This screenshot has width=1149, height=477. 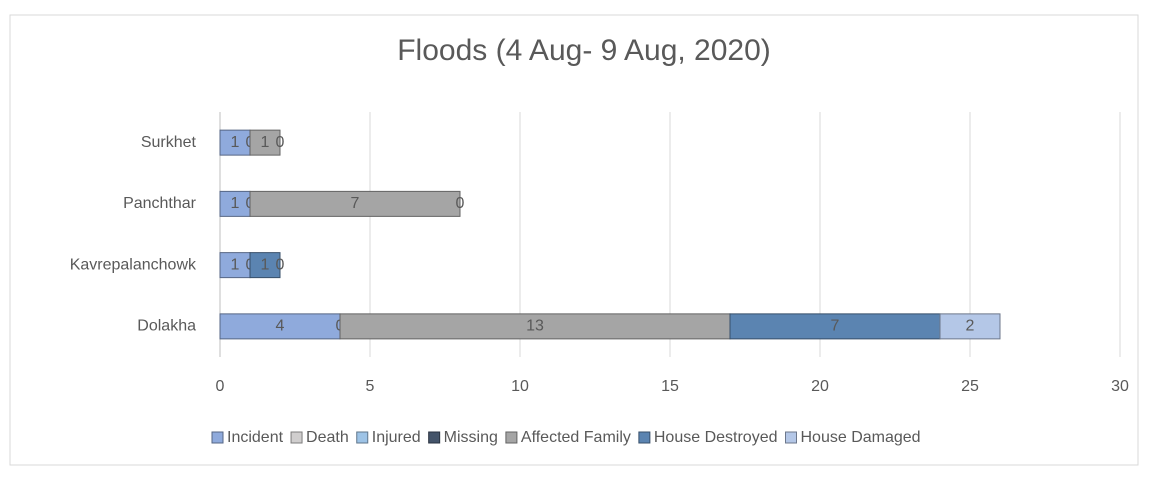 I want to click on legend-label: Incident, so click(x=255, y=437).